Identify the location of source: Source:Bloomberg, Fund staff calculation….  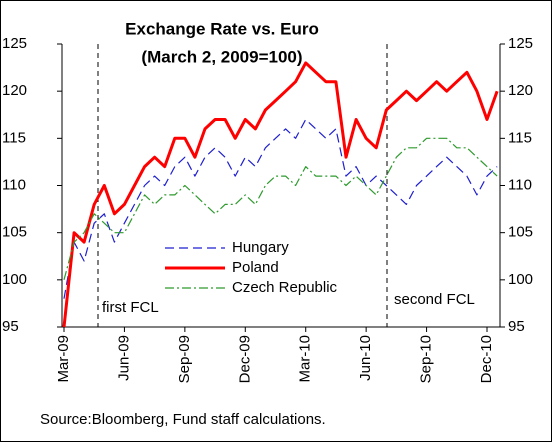
(183, 419).